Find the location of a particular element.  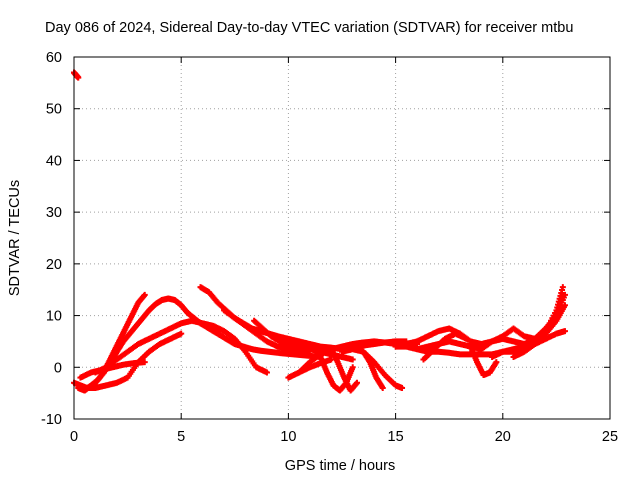

x-tick-label: 20 is located at coordinates (503, 437).